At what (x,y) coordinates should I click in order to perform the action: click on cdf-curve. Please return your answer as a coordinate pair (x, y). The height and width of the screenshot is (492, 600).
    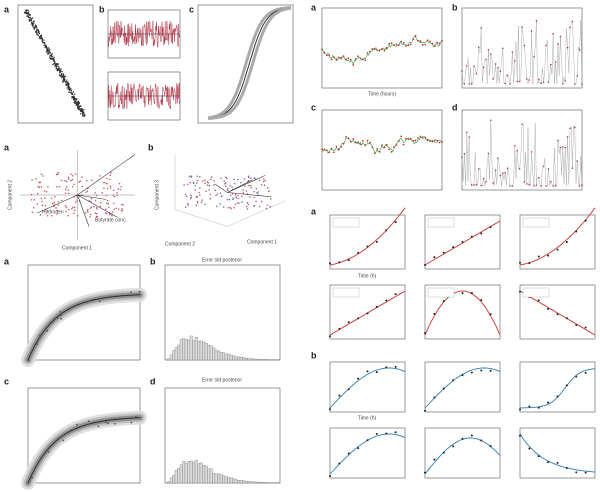
    Looking at the image, I should click on (249, 63).